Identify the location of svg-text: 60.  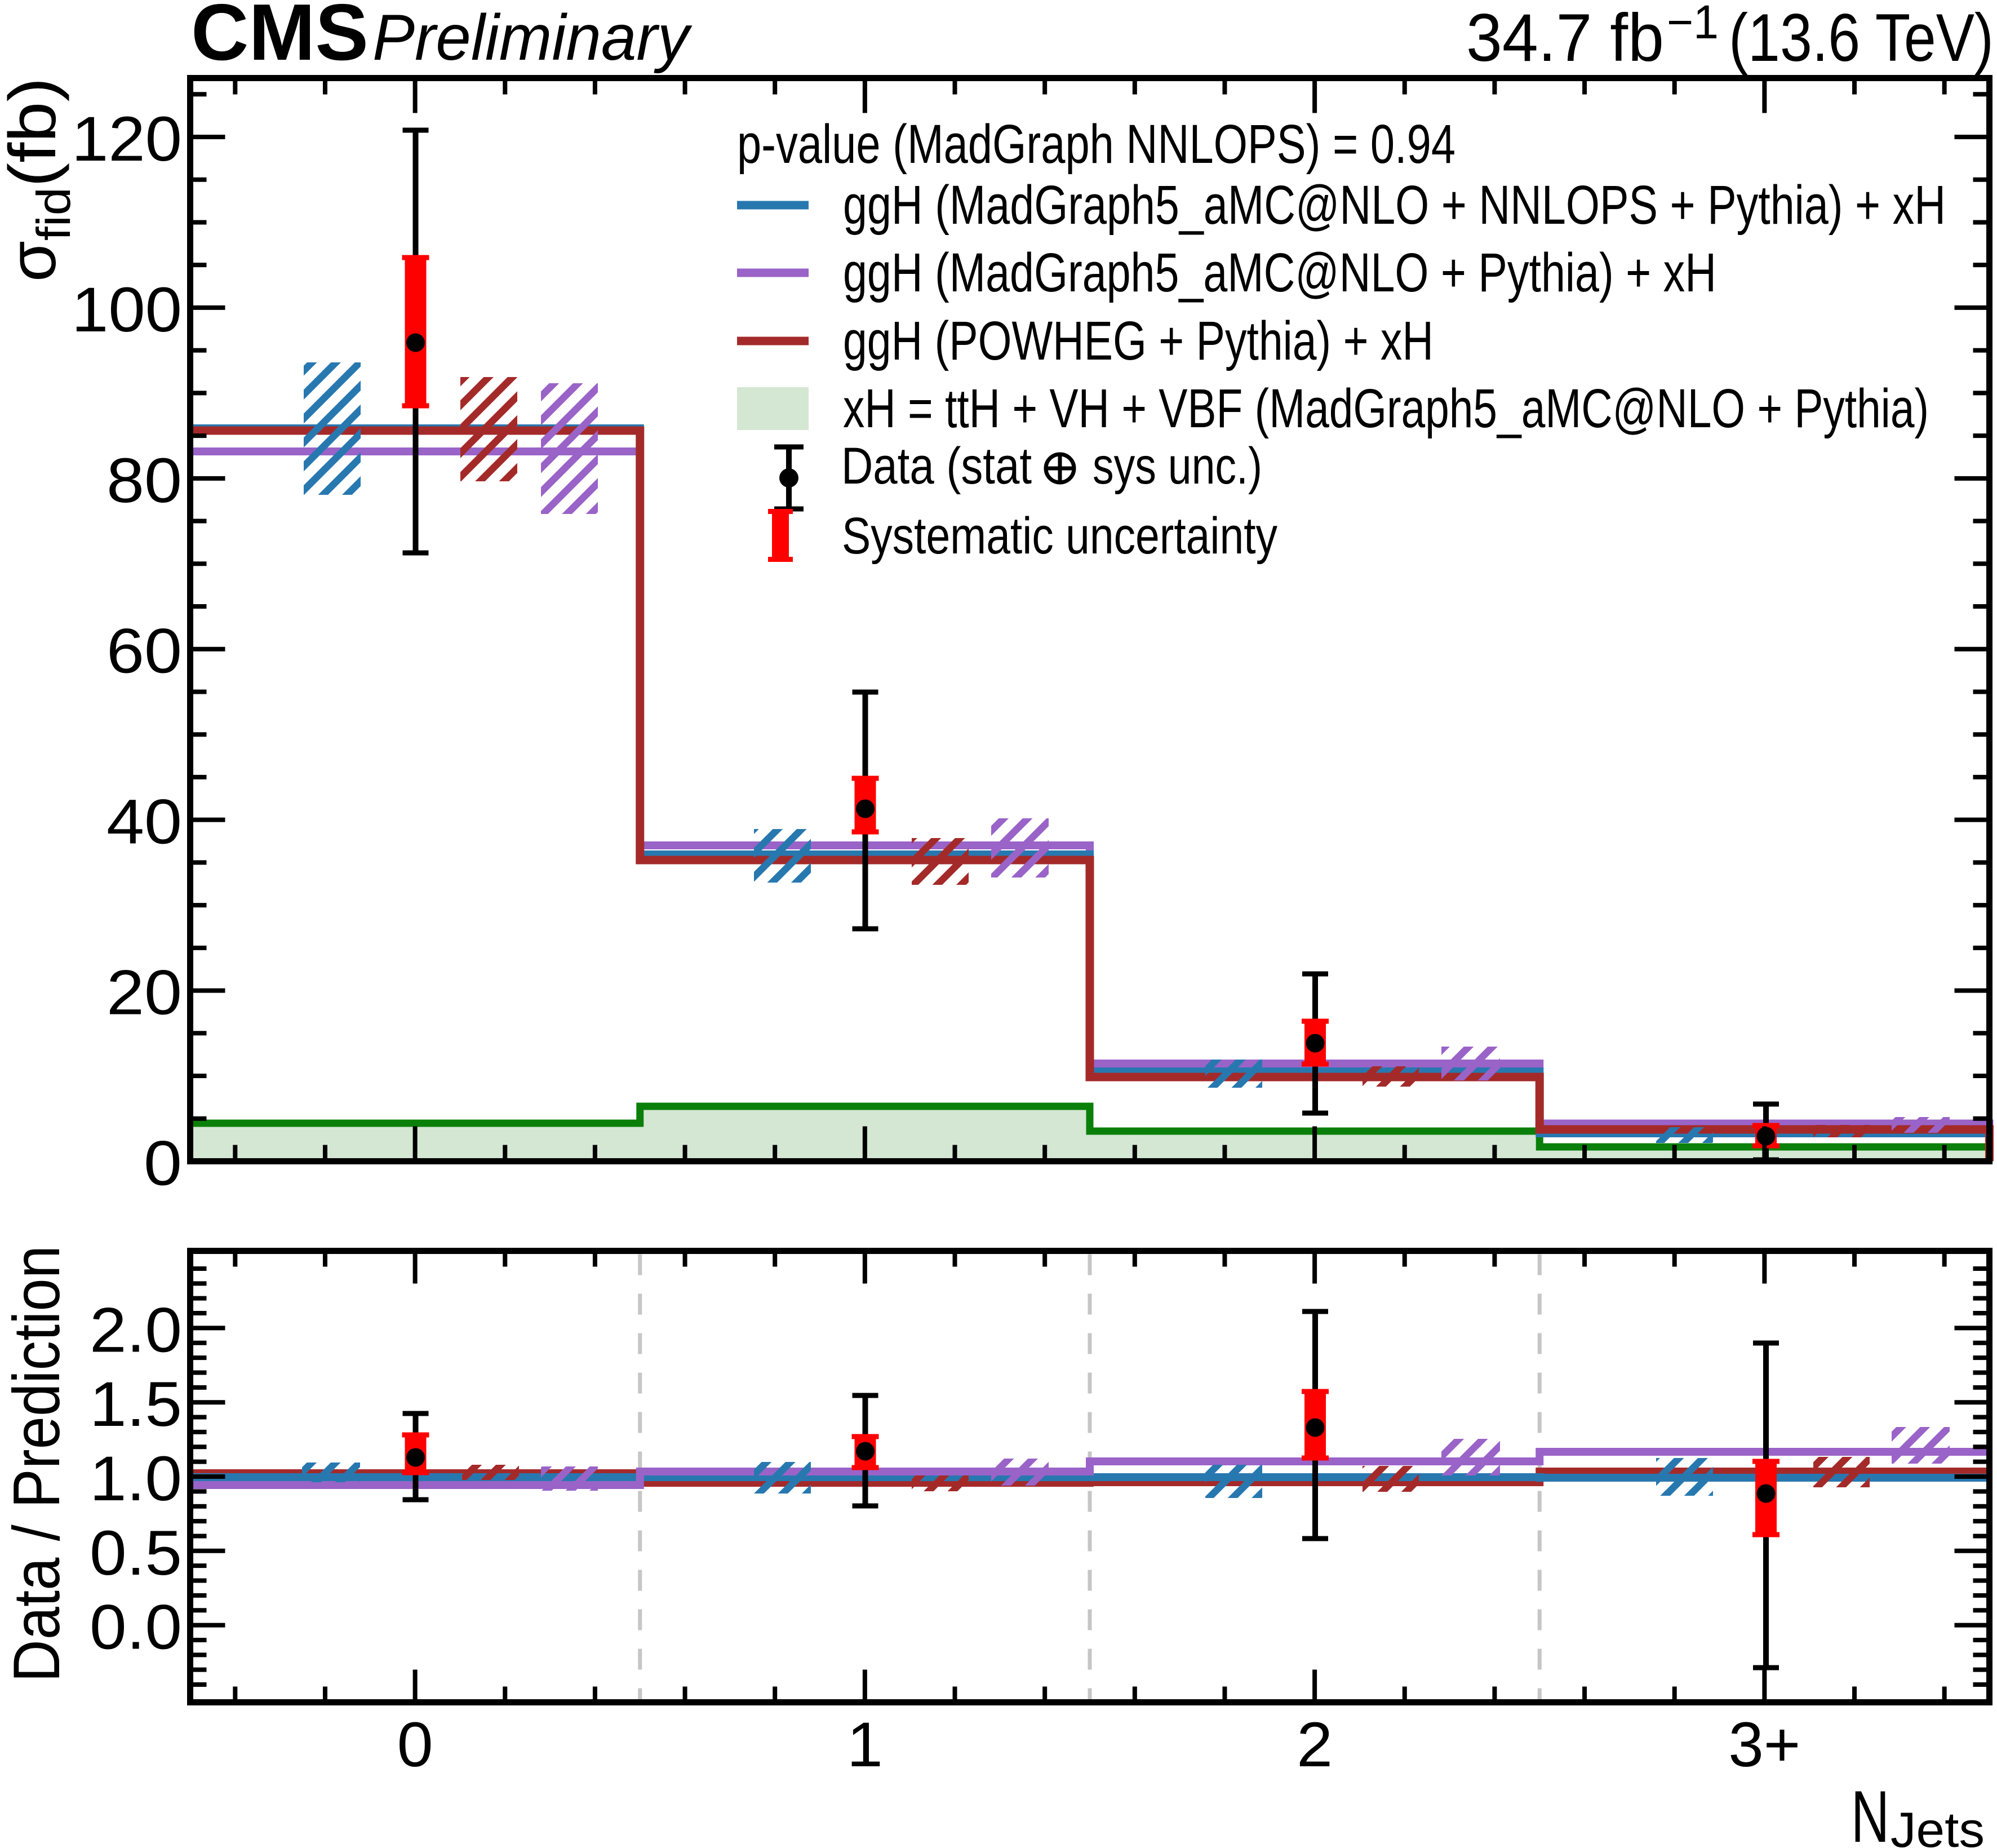
(144, 651).